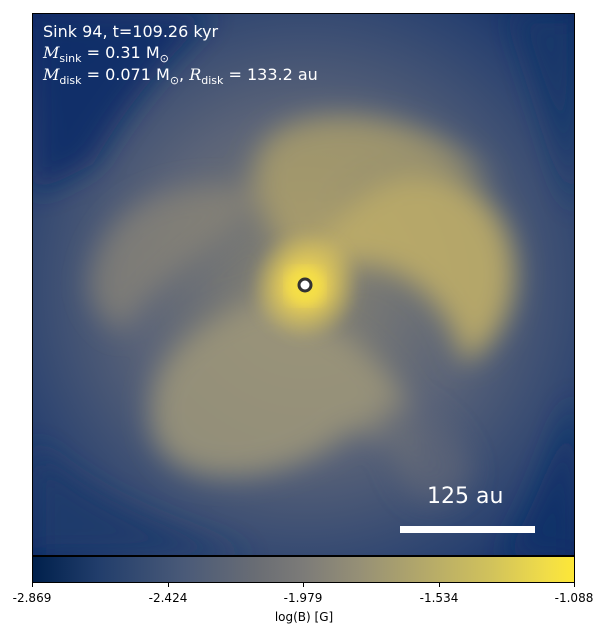 Image resolution: width=607 pixels, height=636 pixels. What do you see at coordinates (195, 74) in the screenshot?
I see `rdisk-symbol: R` at bounding box center [195, 74].